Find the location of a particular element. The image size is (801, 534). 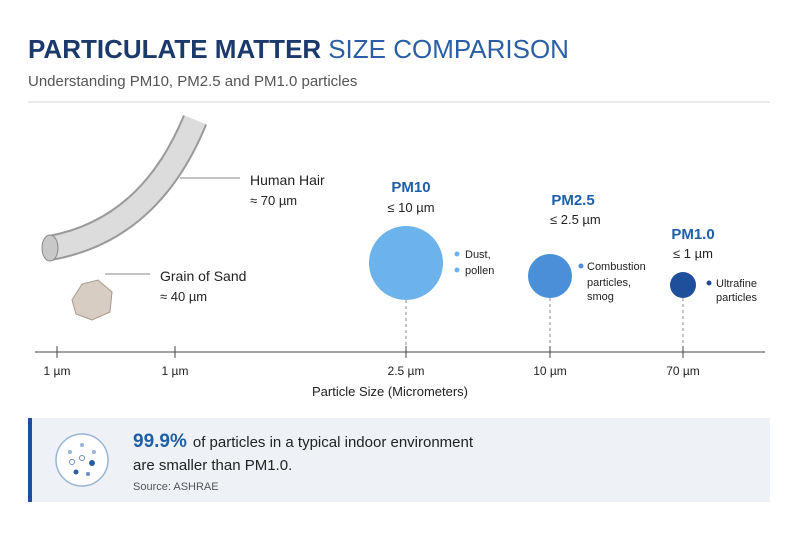

tick-label: 70 µm is located at coordinates (683, 371).